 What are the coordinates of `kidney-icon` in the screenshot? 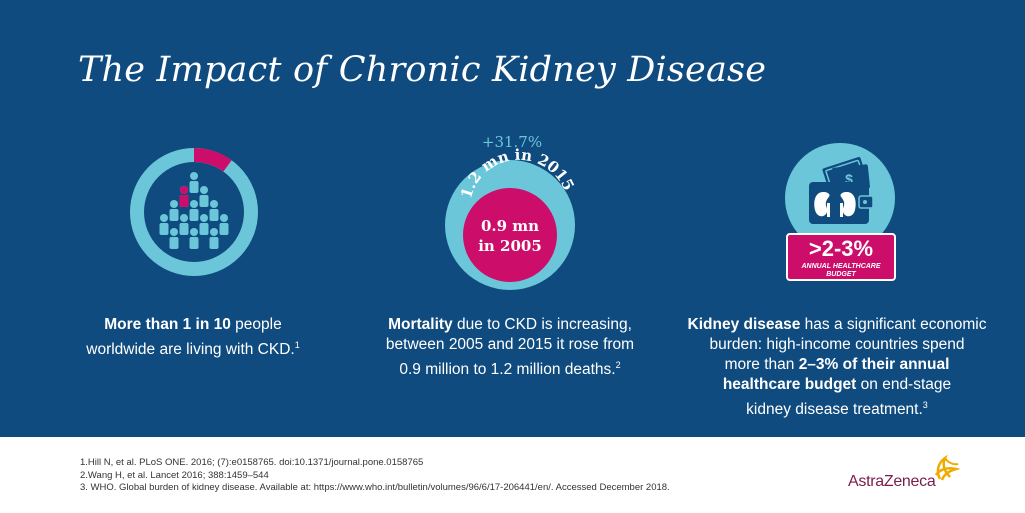 It's located at (835, 204).